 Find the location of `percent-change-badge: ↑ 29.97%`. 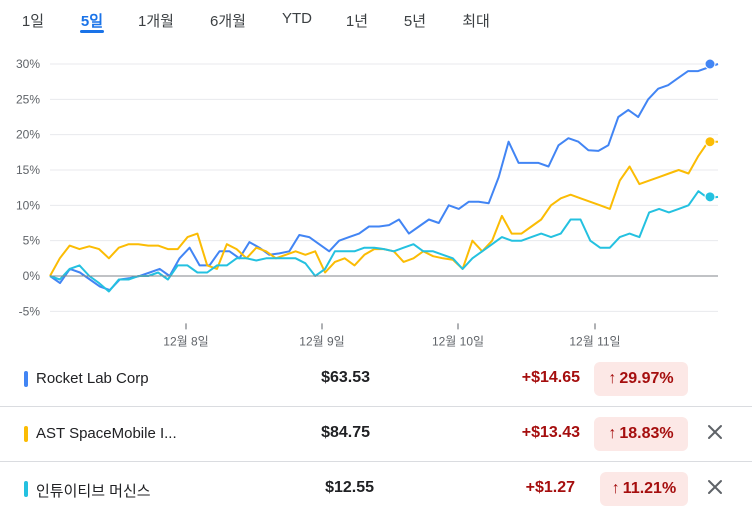

percent-change-badge: ↑ 29.97% is located at coordinates (641, 379).